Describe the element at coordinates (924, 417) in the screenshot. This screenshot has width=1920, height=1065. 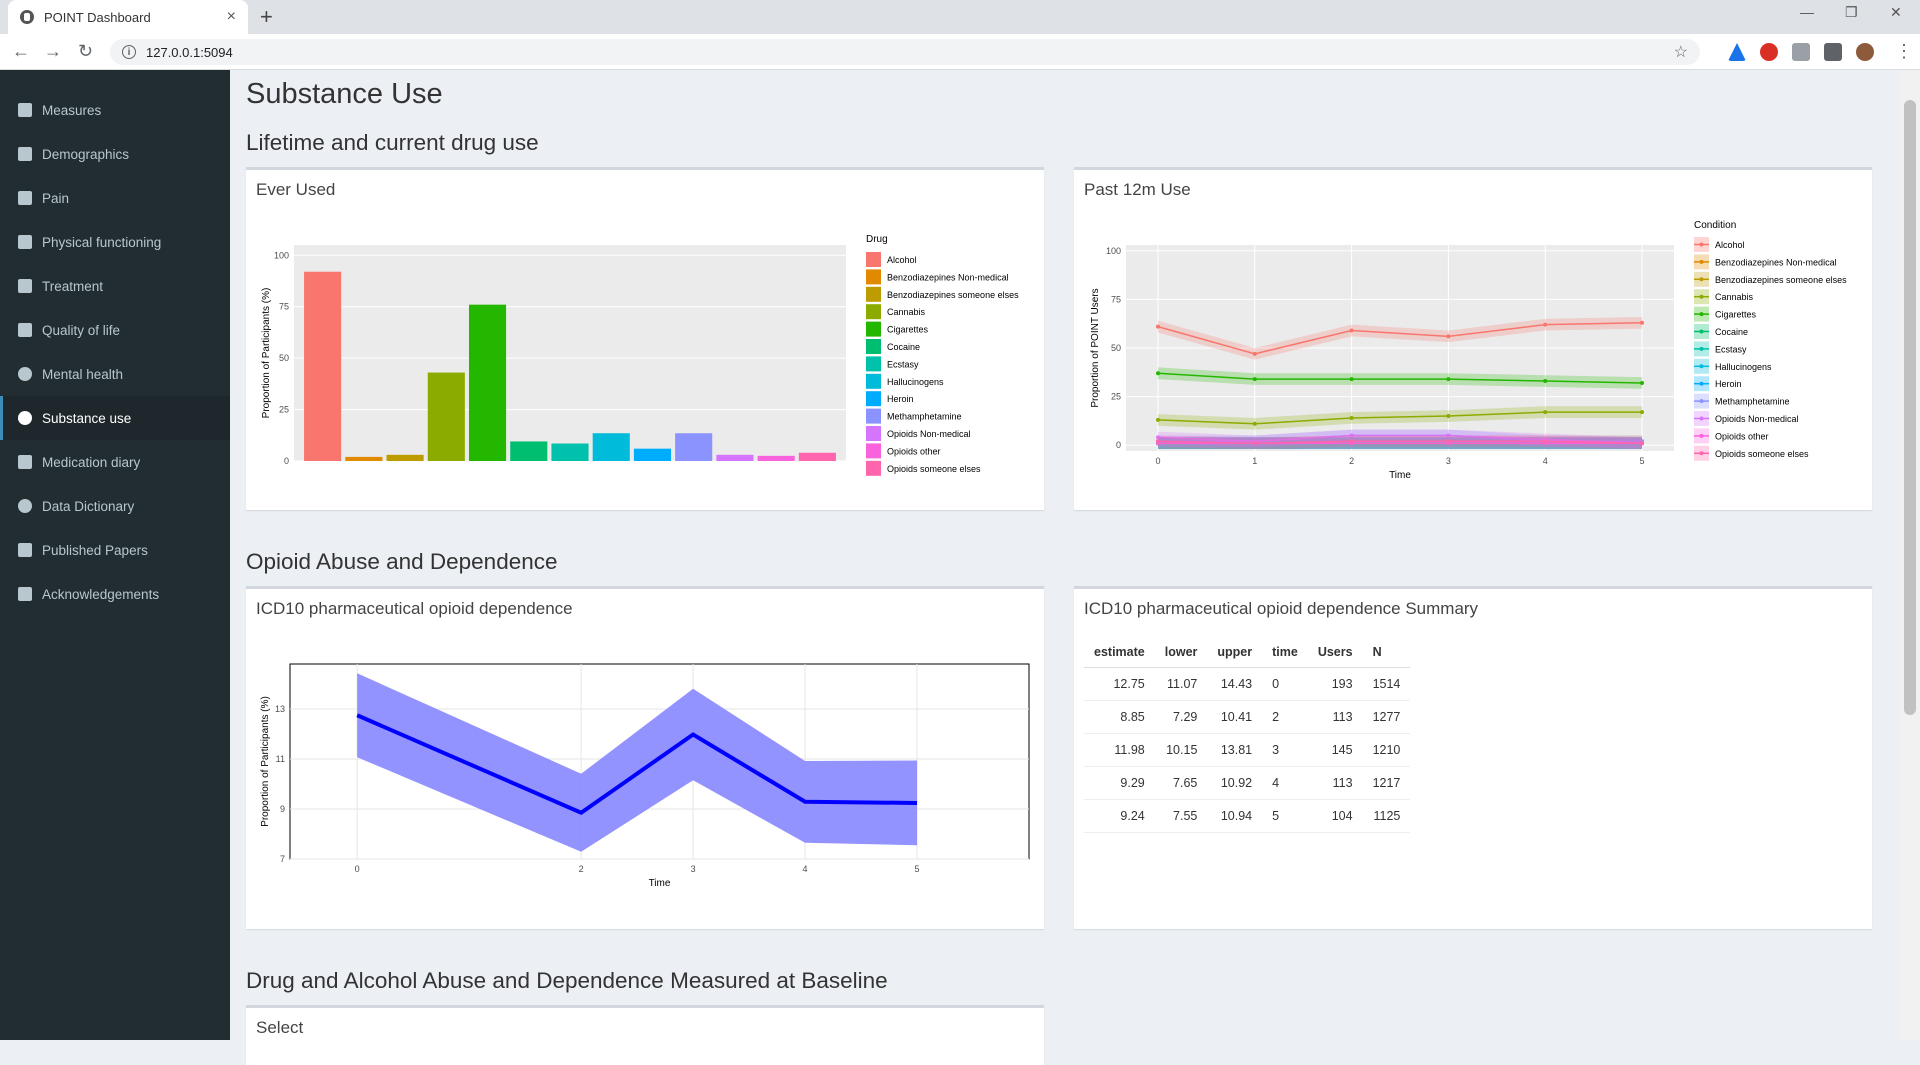
I see `legend-label: Methamphetamine` at that location.